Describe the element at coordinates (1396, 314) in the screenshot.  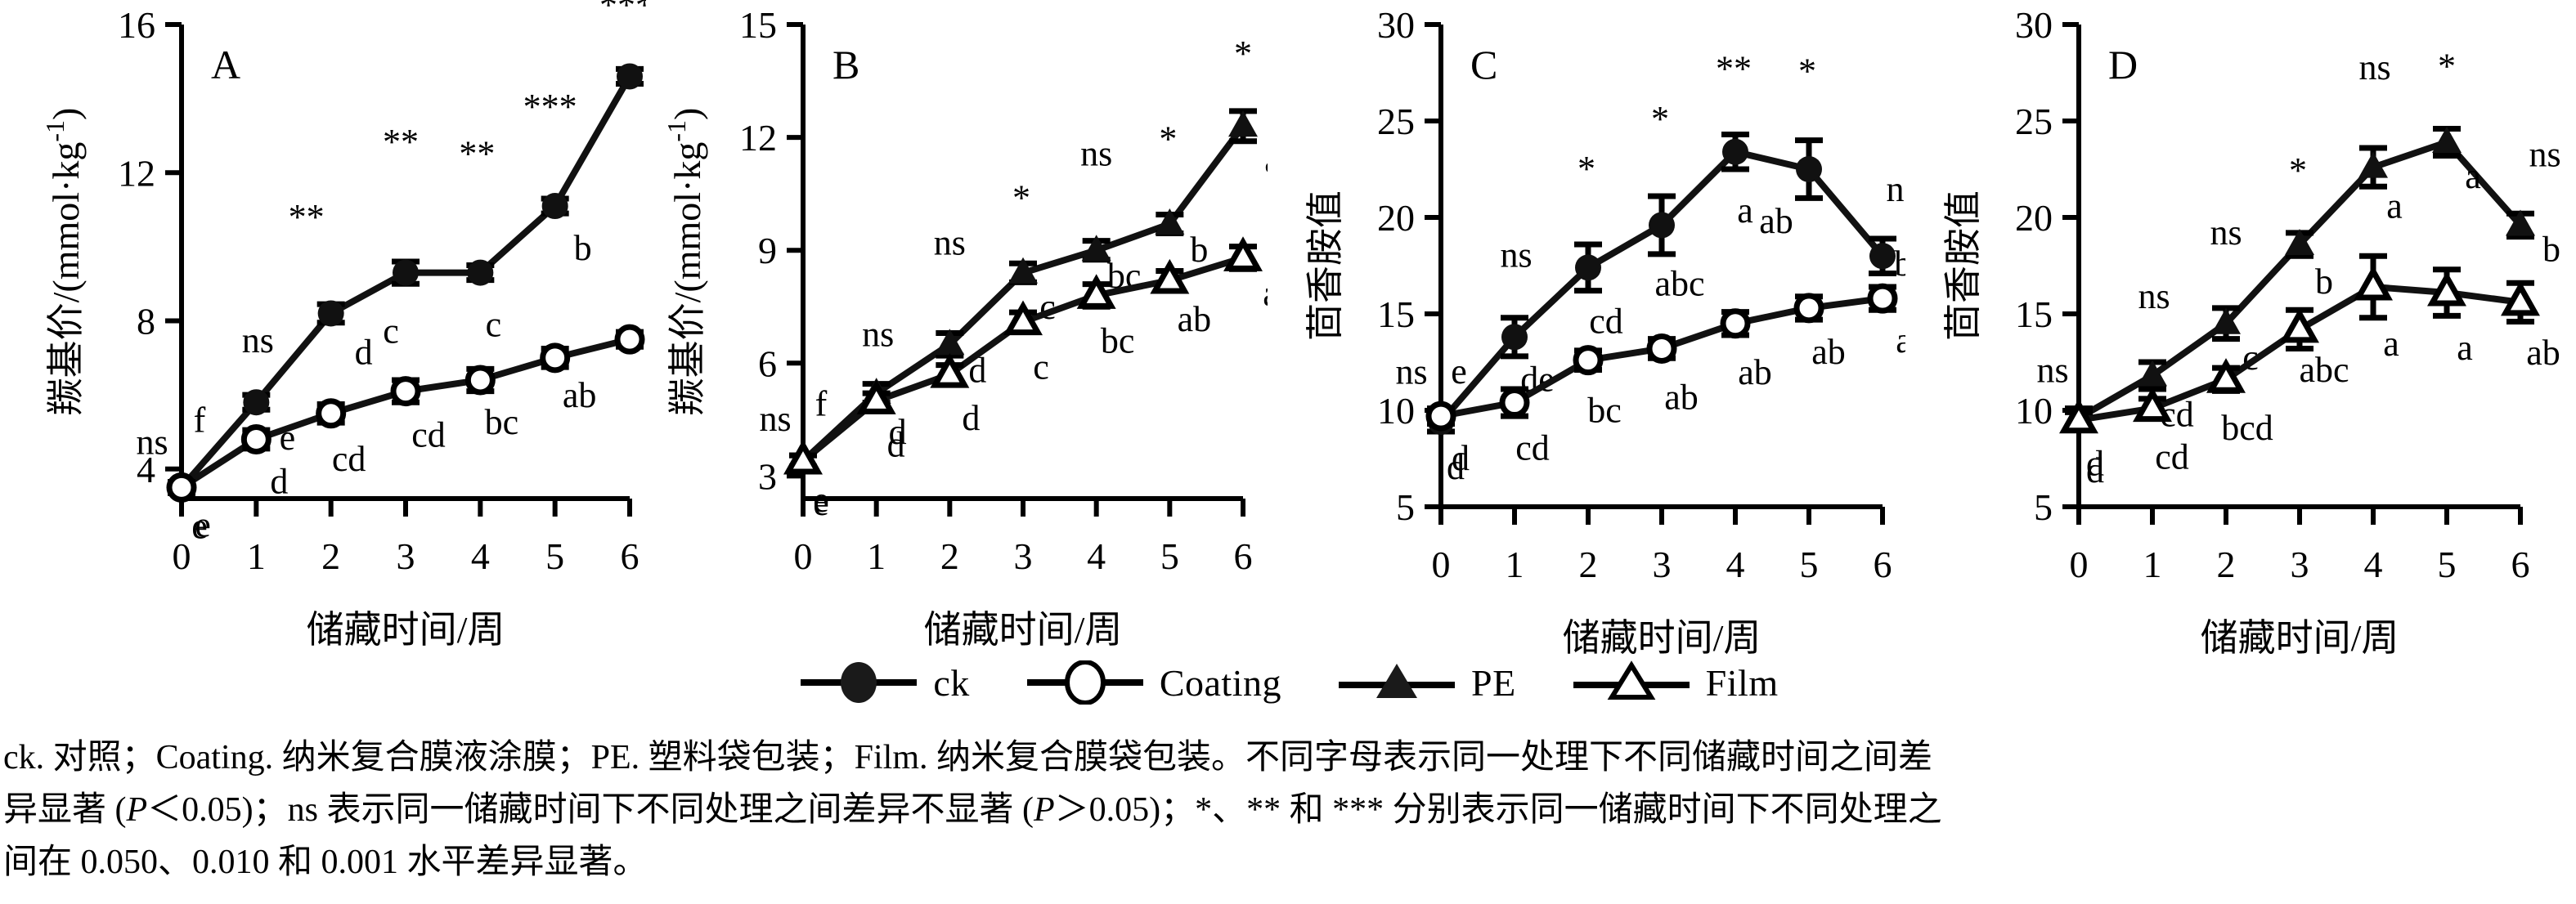
I see `y-tick-label: 15` at that location.